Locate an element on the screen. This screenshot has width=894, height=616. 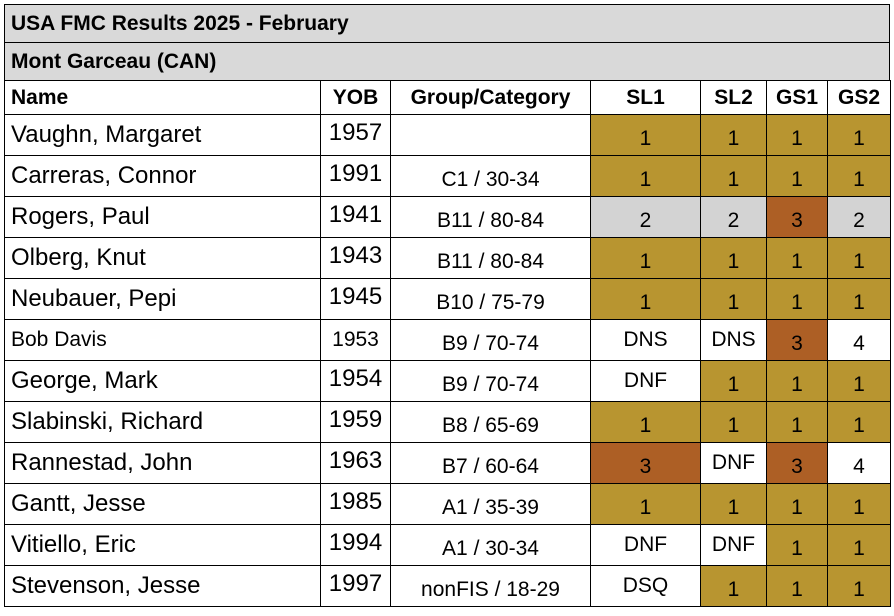
athlete-name: Vaughn, Margaret is located at coordinates (162, 135).